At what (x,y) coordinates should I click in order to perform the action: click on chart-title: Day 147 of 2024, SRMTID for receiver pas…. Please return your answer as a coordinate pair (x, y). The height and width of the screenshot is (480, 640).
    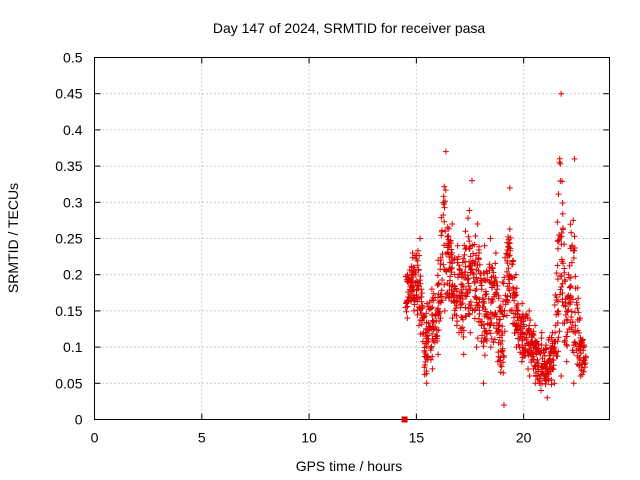
    Looking at the image, I should click on (349, 28).